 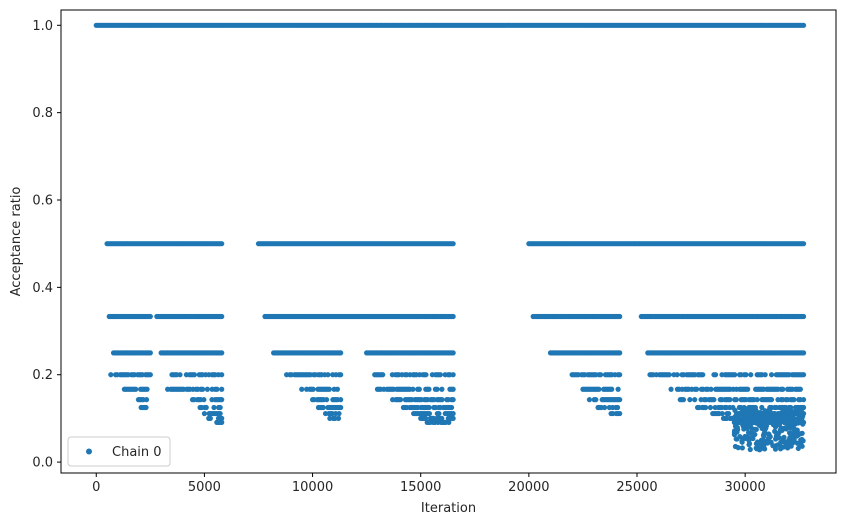 I want to click on x-tick-label: 10000, so click(x=312, y=487).